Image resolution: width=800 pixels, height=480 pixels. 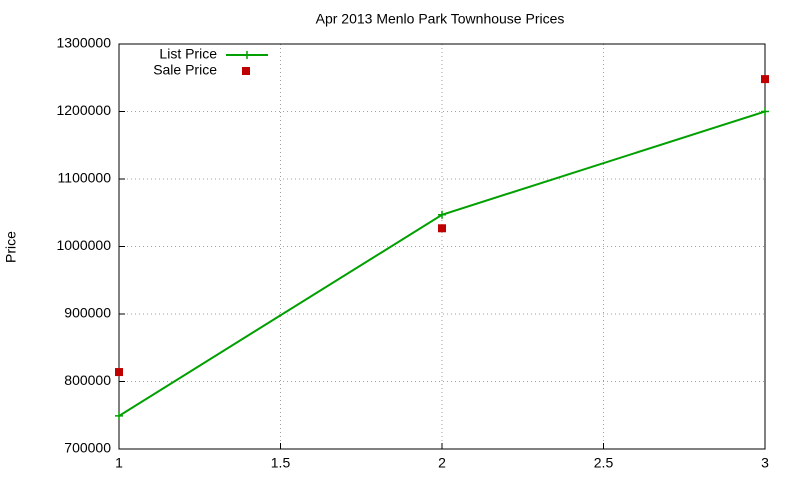 What do you see at coordinates (119, 463) in the screenshot?
I see `x-tick-label: 1` at bounding box center [119, 463].